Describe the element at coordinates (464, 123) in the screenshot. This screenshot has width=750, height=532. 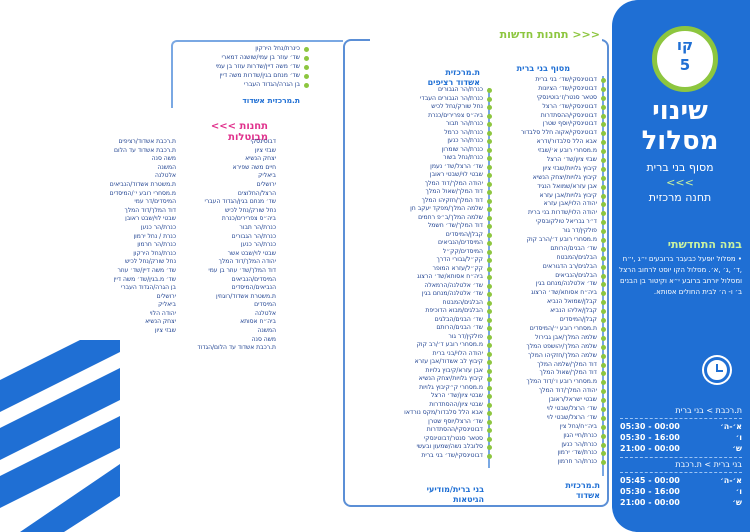
I see `stop-name: כנרת/הר תבור` at that location.